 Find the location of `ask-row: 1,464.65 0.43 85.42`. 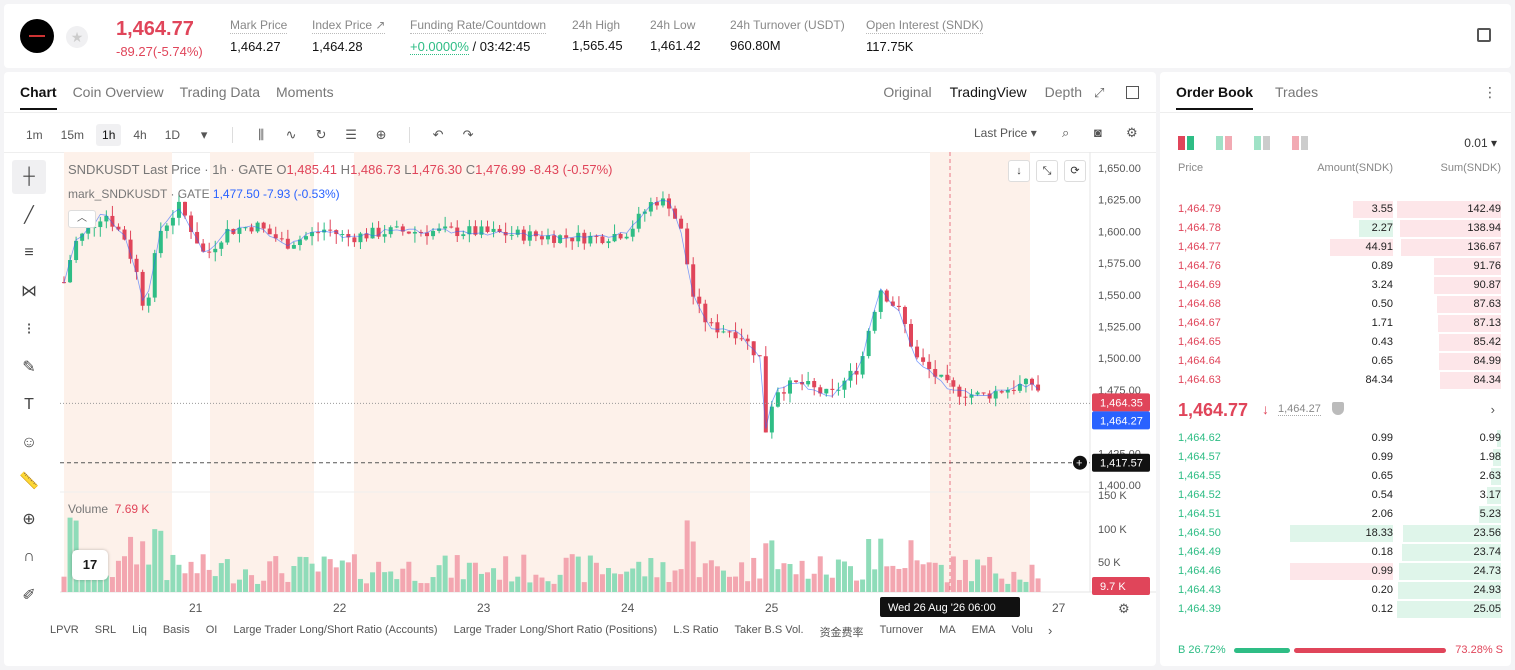

ask-row: 1,464.65 0.43 85.42 is located at coordinates (1335, 342).